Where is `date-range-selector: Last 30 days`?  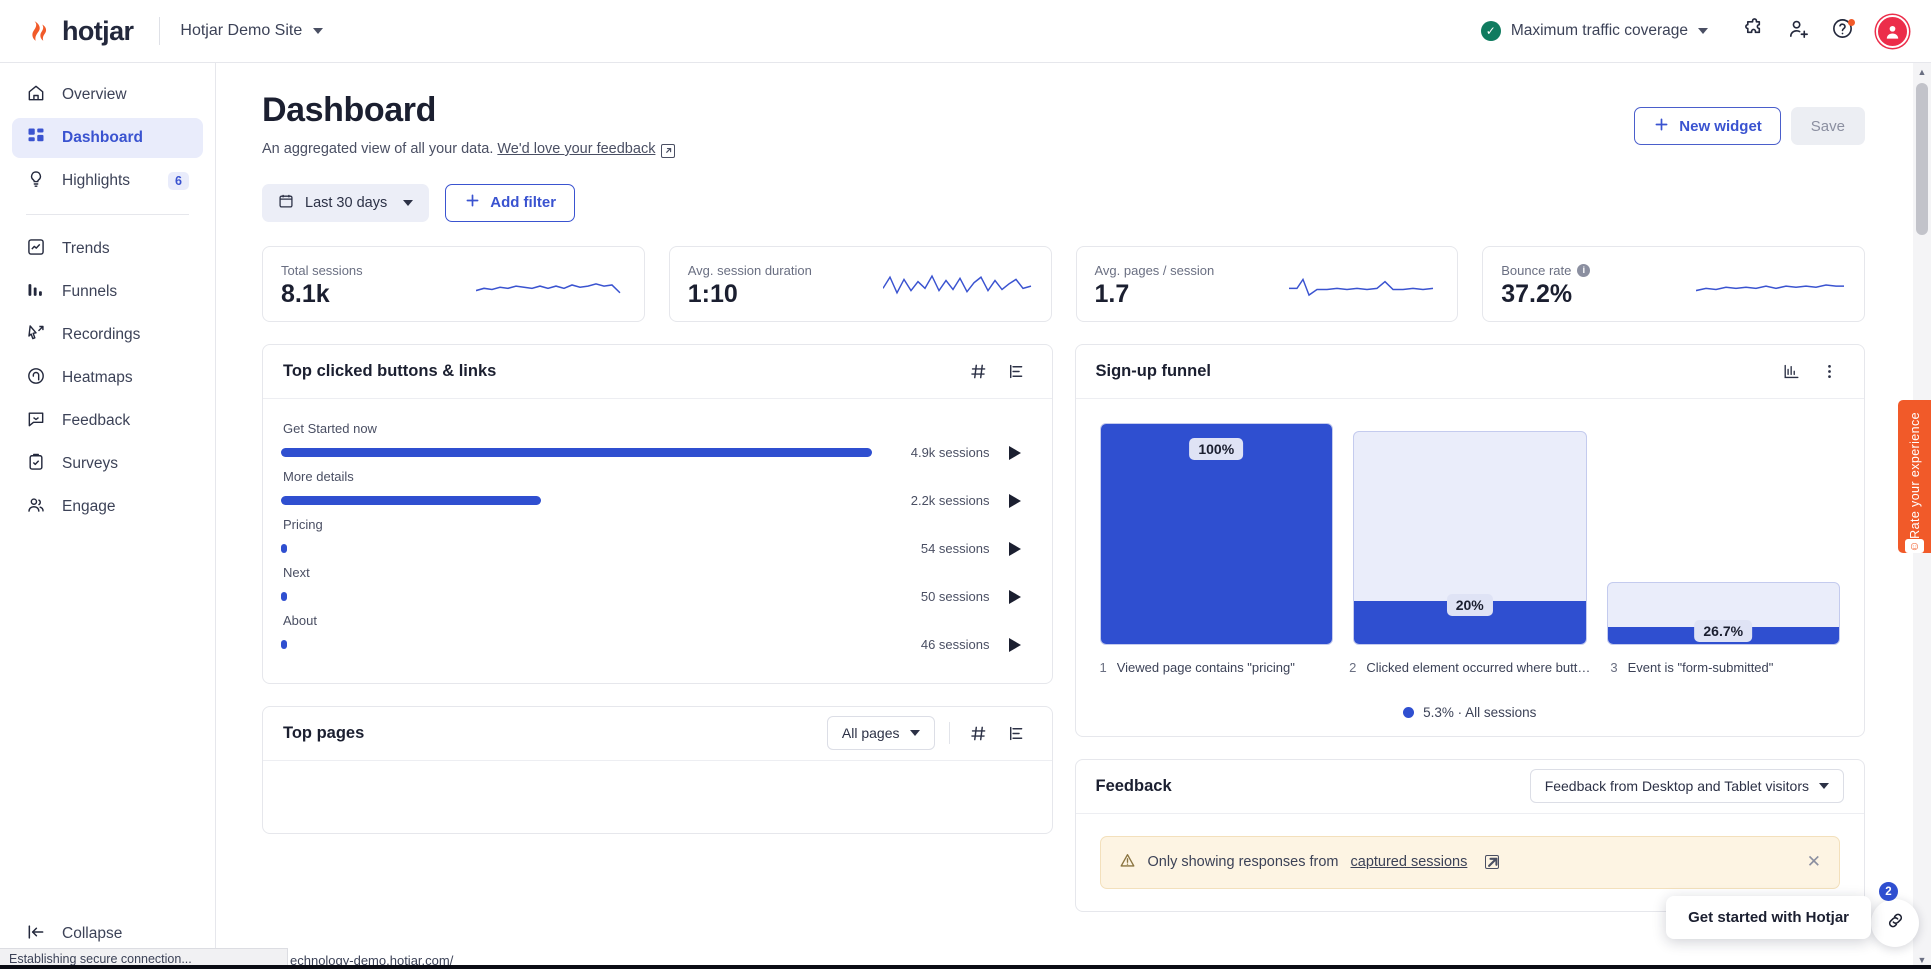
date-range-selector: Last 30 days is located at coordinates (346, 202).